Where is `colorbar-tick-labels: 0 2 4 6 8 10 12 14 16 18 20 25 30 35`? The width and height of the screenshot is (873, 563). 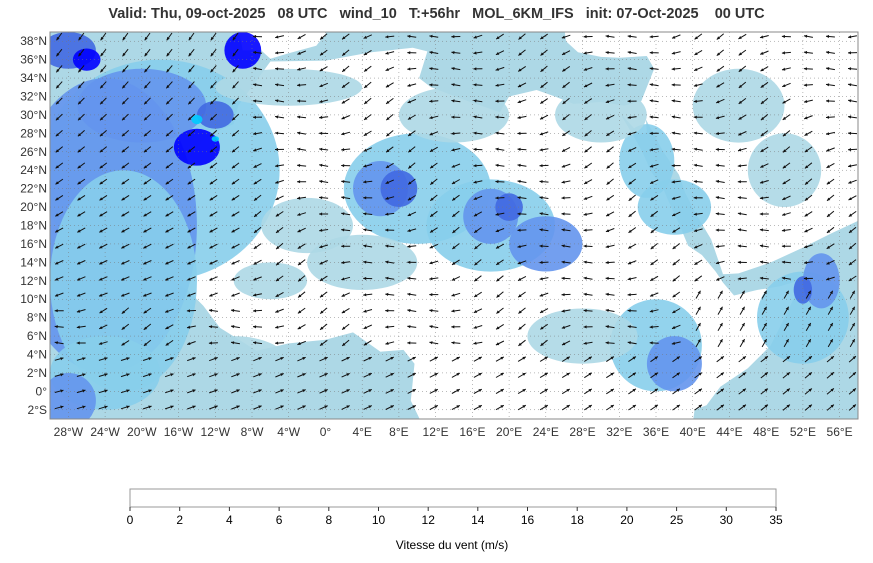 colorbar-tick-labels: 0 2 4 6 8 10 12 14 16 18 20 25 30 35 is located at coordinates (455, 517).